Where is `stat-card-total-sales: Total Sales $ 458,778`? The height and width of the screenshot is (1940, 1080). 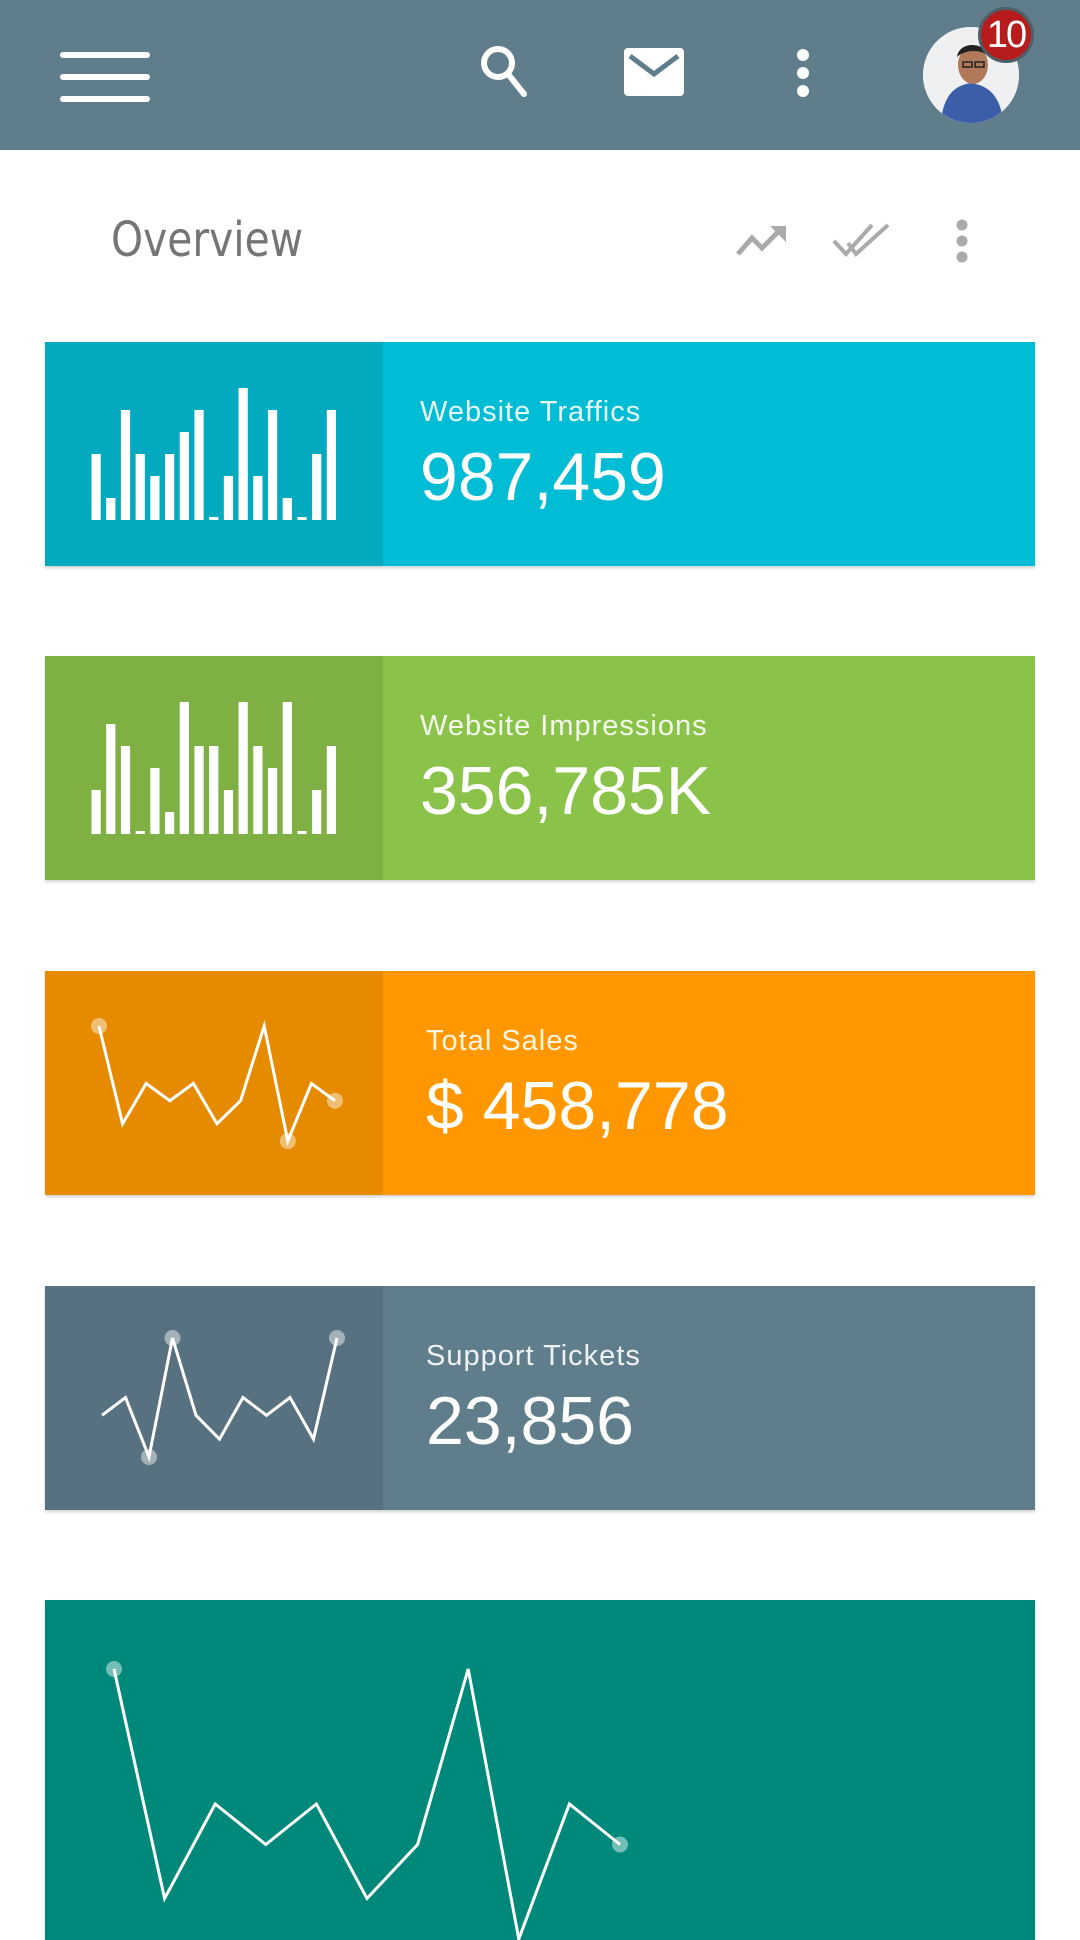
stat-card-total-sales: Total Sales $ 458,778 is located at coordinates (540, 1083).